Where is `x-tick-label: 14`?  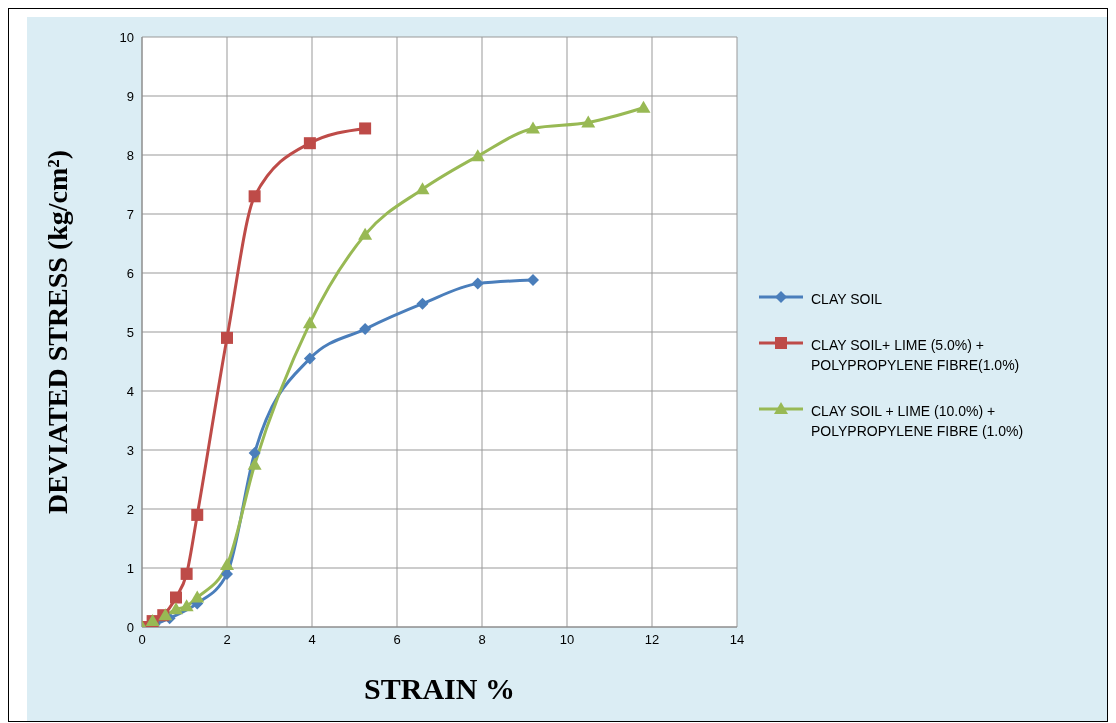 x-tick-label: 14 is located at coordinates (737, 640).